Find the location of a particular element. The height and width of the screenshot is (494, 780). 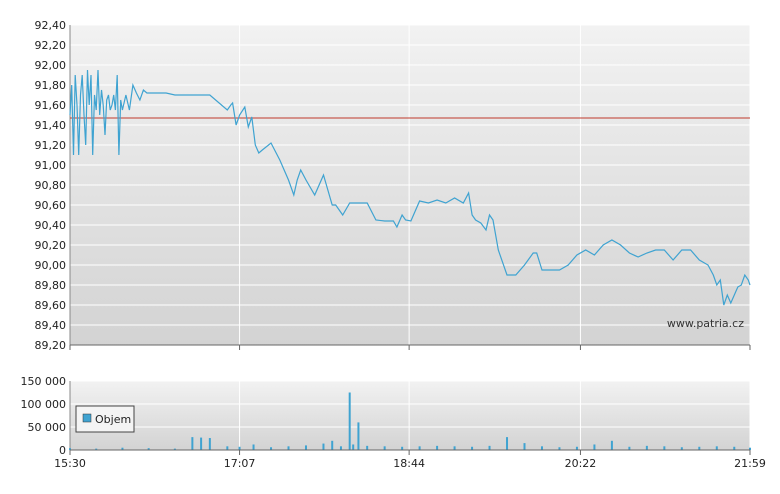

price-tick-label: 91,40 is located at coordinates (51, 125).